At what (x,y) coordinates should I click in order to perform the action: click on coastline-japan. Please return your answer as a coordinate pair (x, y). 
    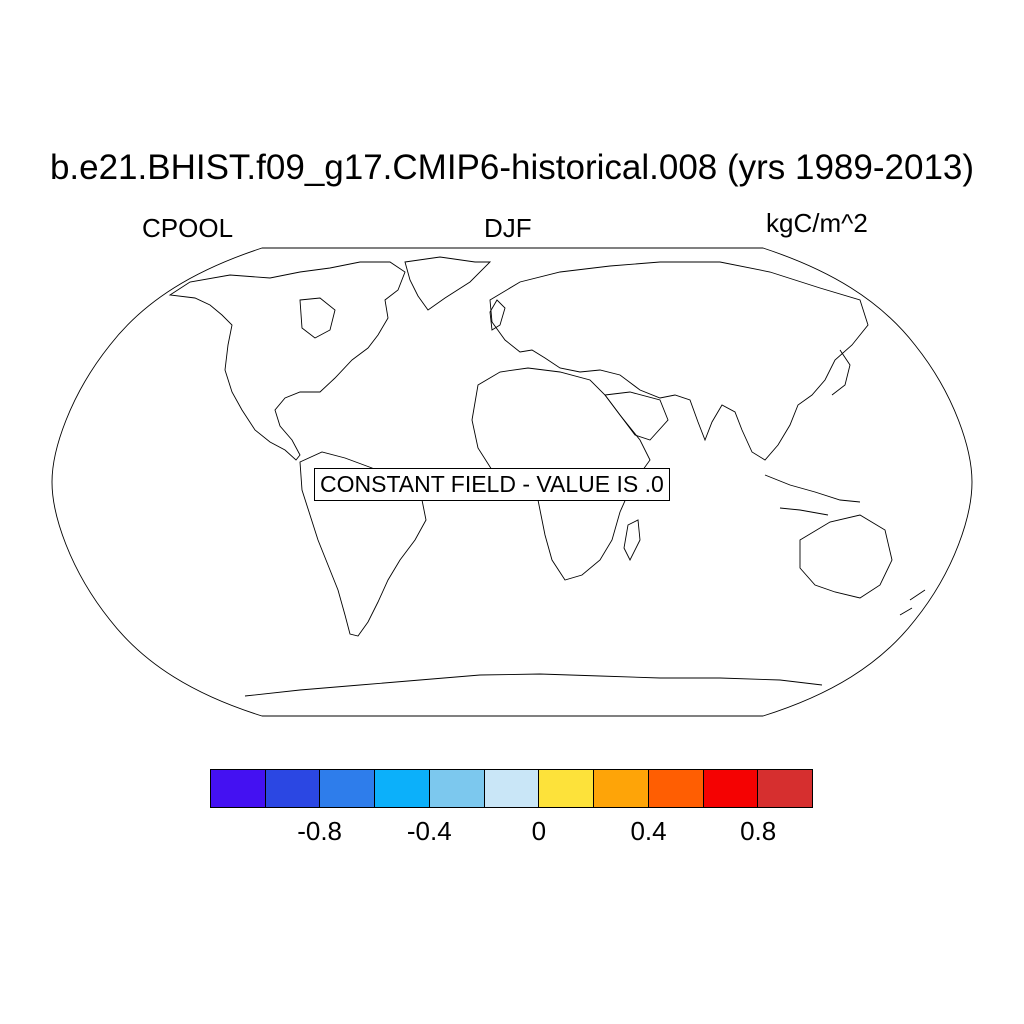
    Looking at the image, I should click on (841, 372).